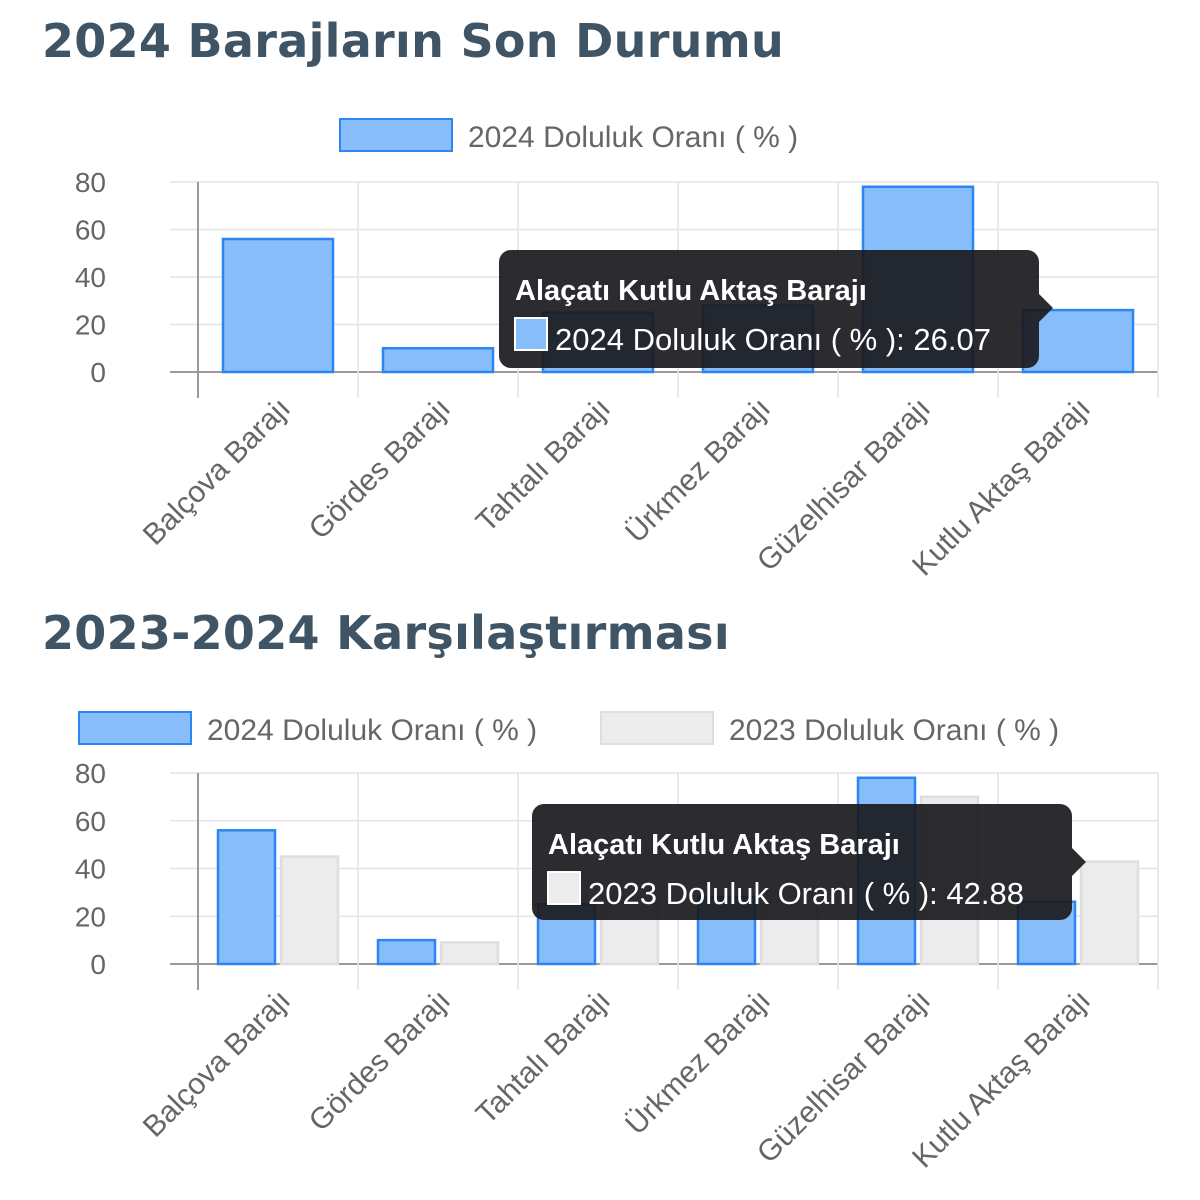  I want to click on legend-label-1: 2023 Doluluk Oranı ( % ), so click(894, 730).